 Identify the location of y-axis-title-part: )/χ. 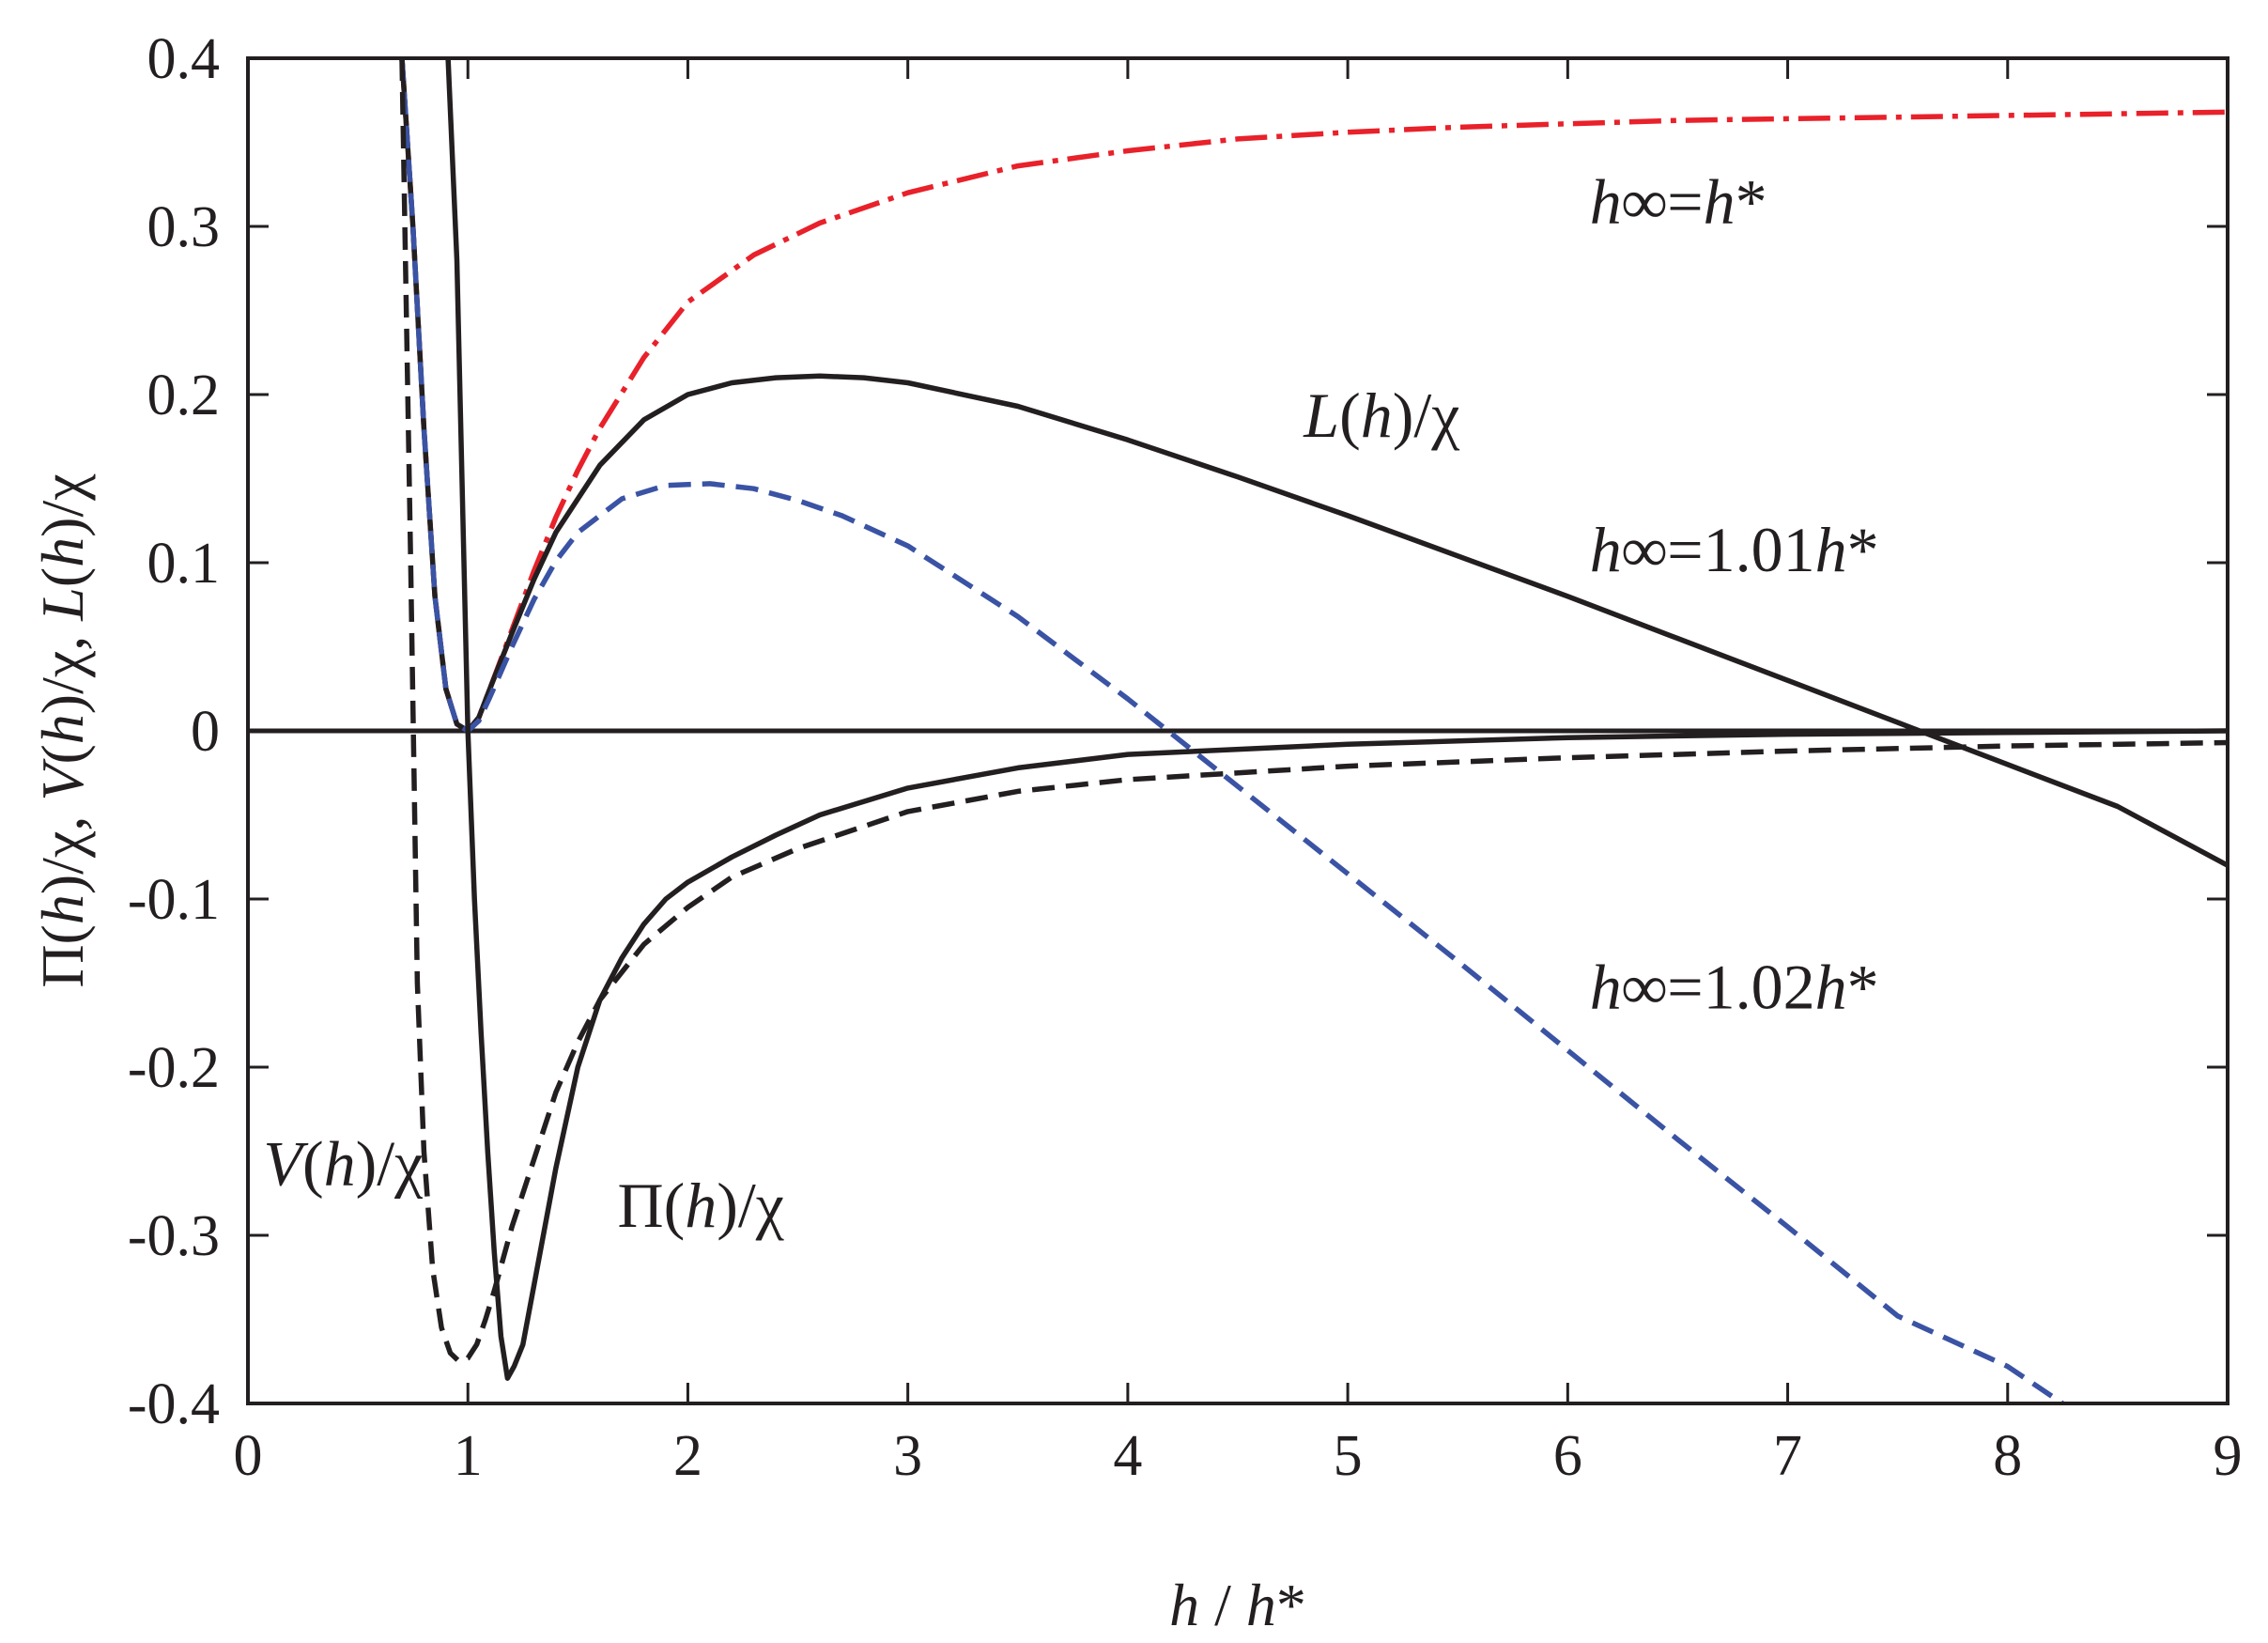
(62, 505).